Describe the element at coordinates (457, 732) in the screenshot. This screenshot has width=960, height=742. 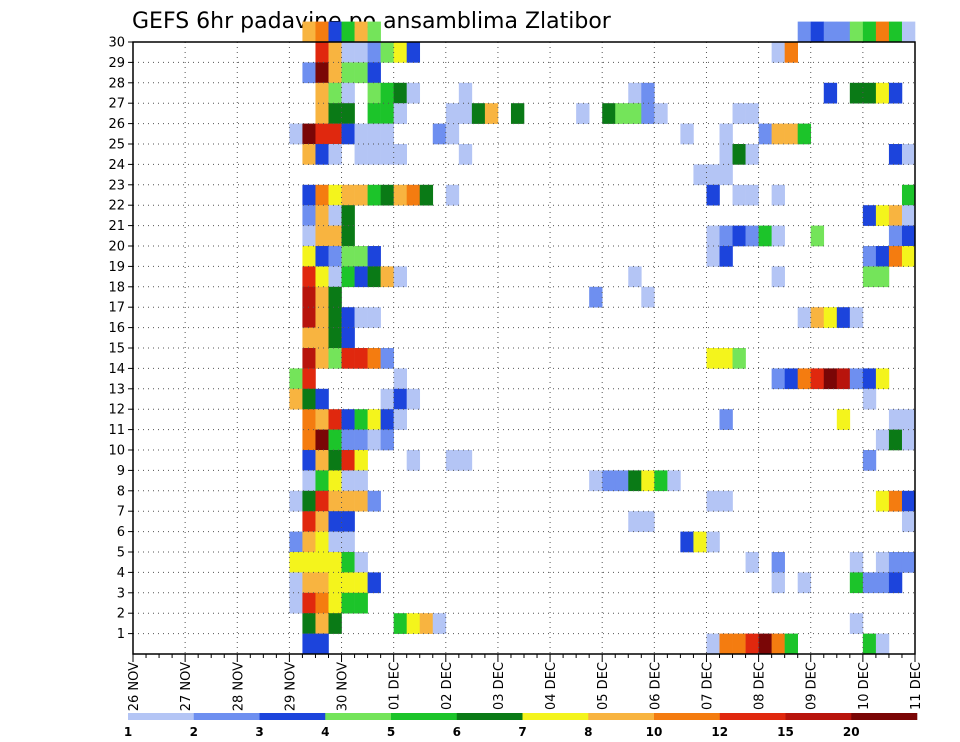
I see `colorbar-tick-label: 6` at that location.